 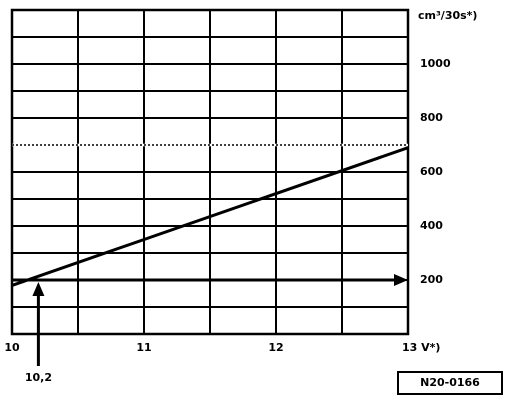 I want to click on x-tick-label: 10, so click(x=12, y=347).